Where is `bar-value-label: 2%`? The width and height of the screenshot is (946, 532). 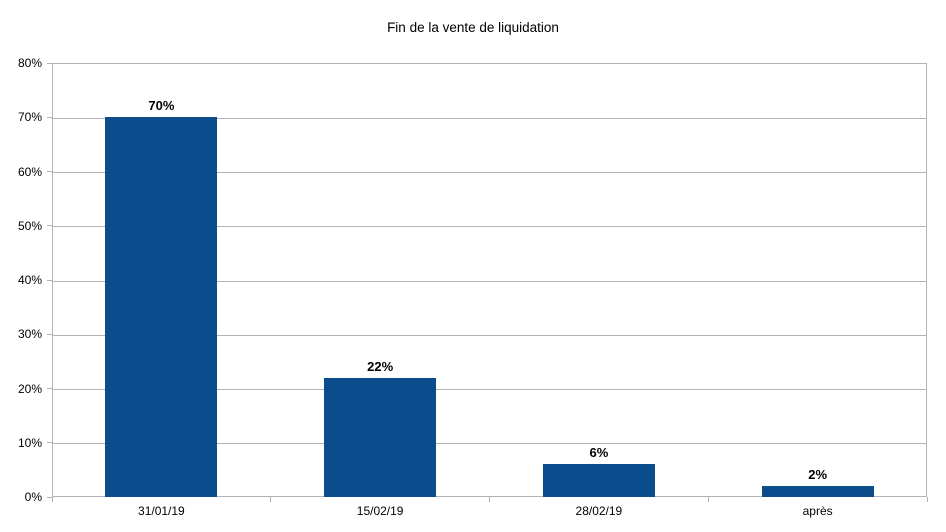
bar-value-label: 2% is located at coordinates (818, 475).